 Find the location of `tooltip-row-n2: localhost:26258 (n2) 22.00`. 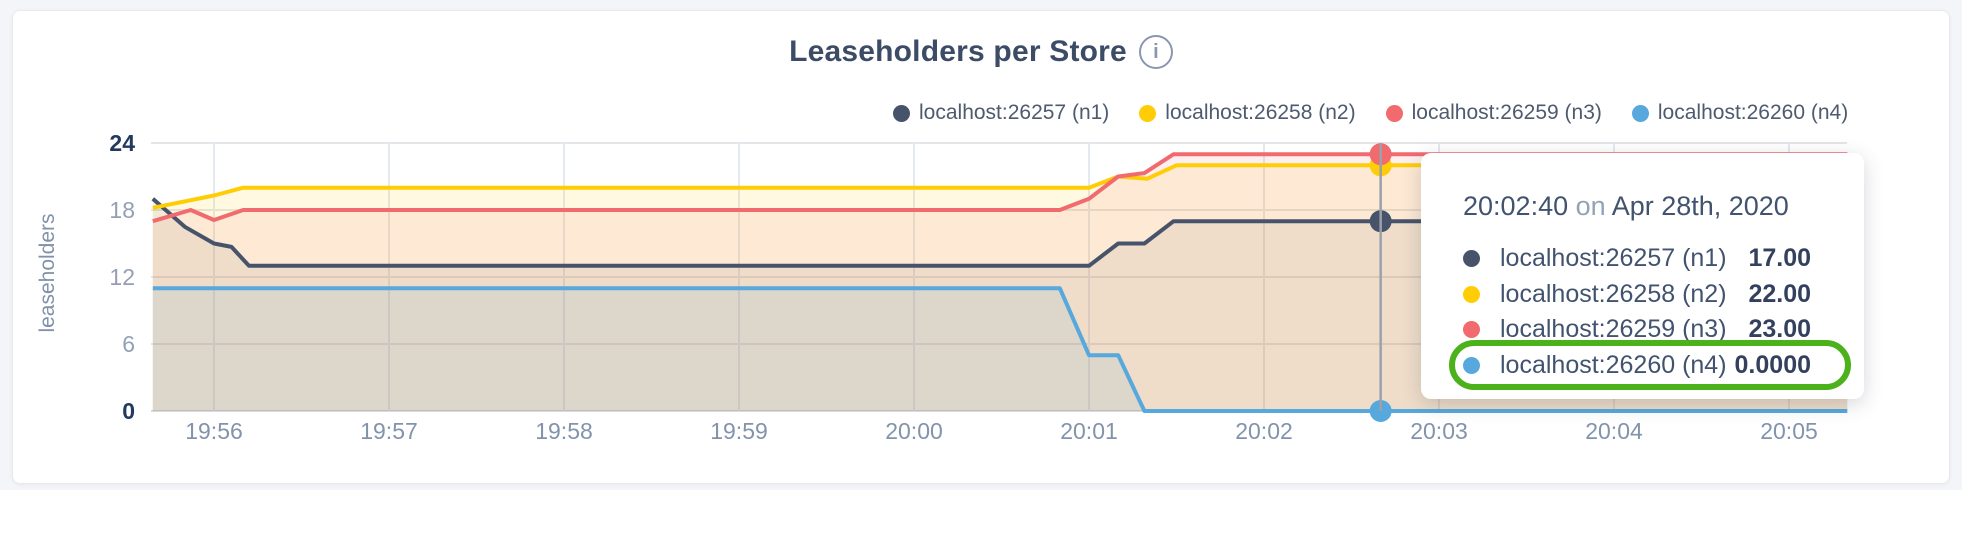

tooltip-row-n2: localhost:26258 (n2) 22.00 is located at coordinates (1663, 295).